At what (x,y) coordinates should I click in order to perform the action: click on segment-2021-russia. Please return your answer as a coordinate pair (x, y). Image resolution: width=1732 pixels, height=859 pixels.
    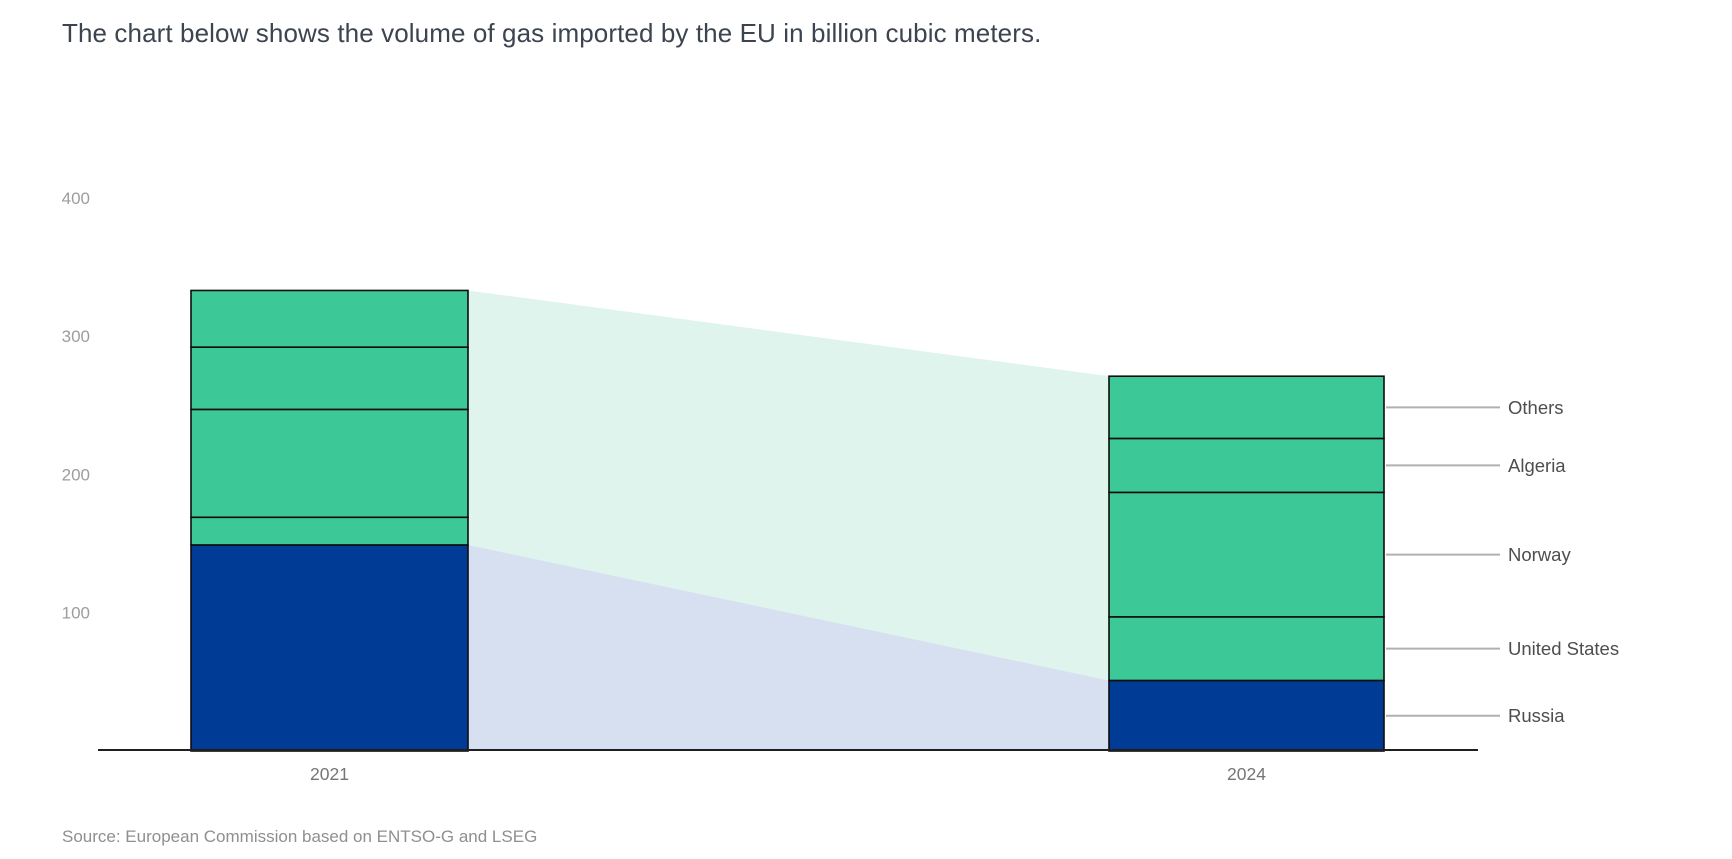
    Looking at the image, I should click on (329, 648).